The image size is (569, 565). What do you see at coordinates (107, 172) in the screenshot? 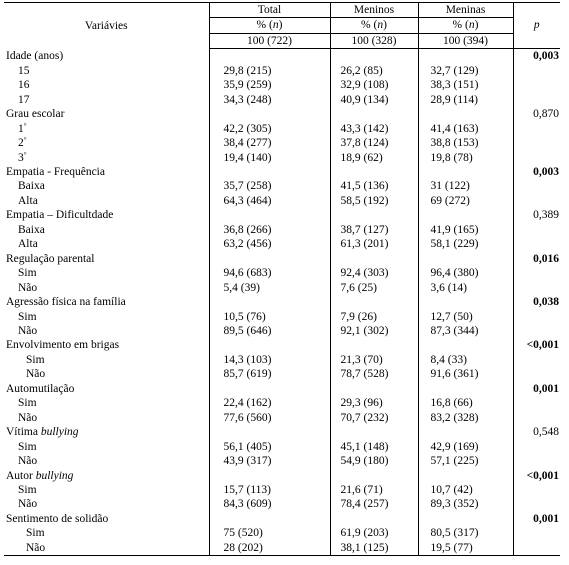
I see `group-label: Empatia - Frequência` at bounding box center [107, 172].